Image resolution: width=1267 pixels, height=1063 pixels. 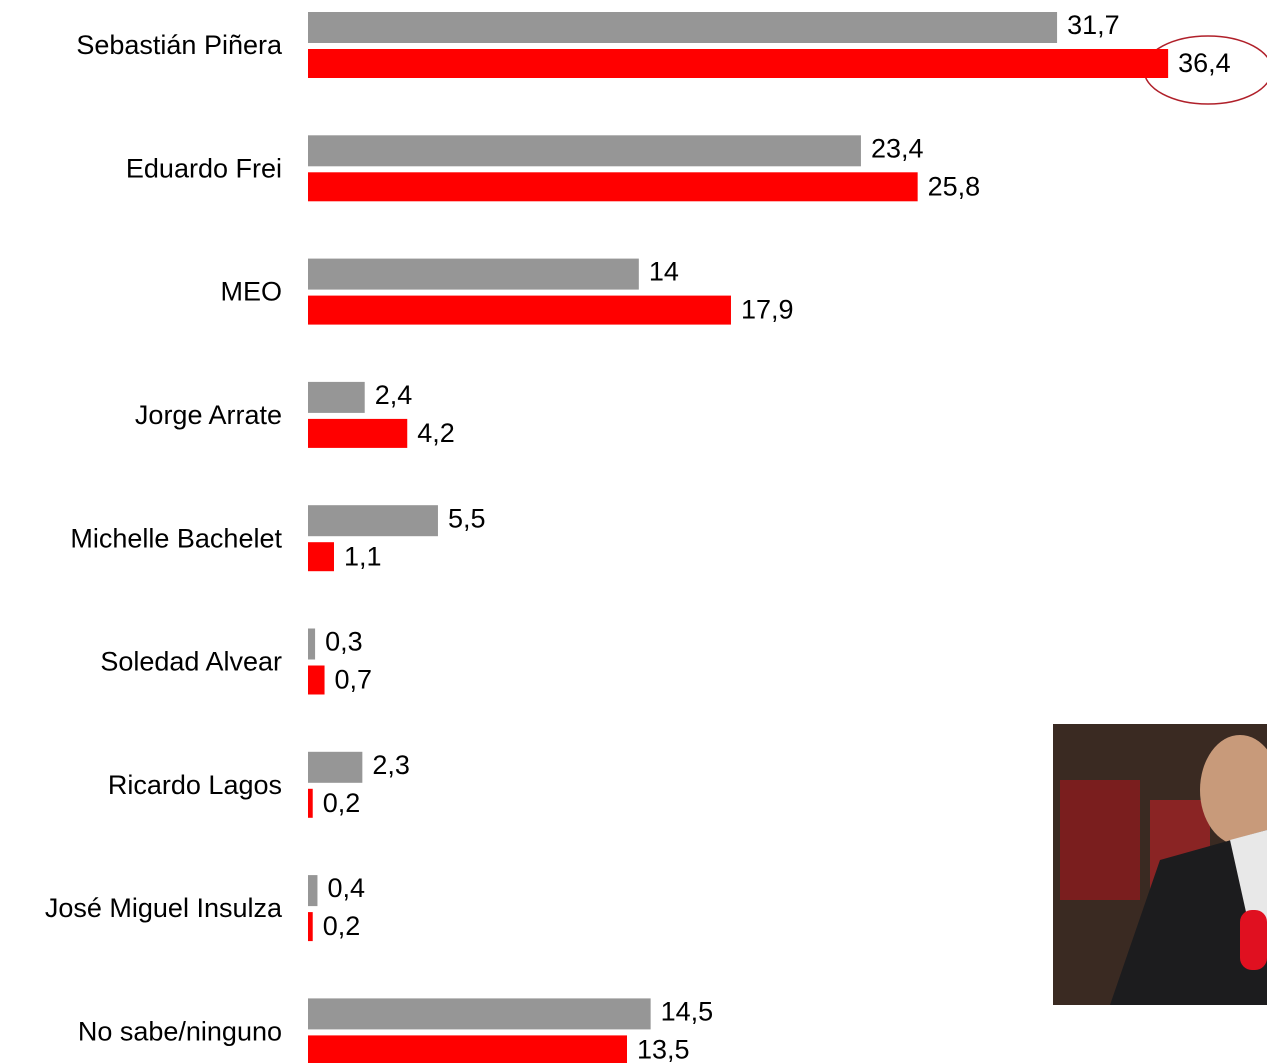 What do you see at coordinates (344, 642) in the screenshot?
I see `value-label: 0,3` at bounding box center [344, 642].